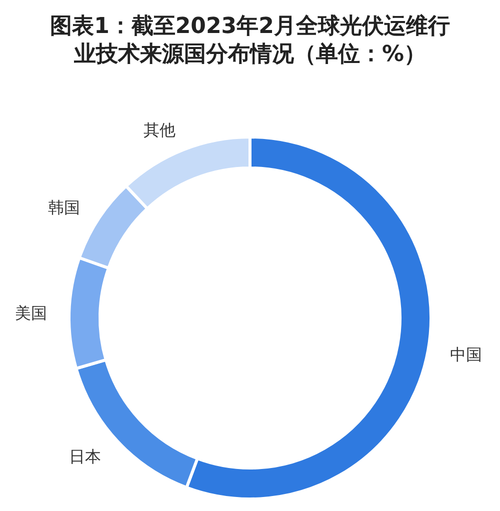  Describe the element at coordinates (466, 354) in the screenshot. I see `slice-label: 中国` at that location.